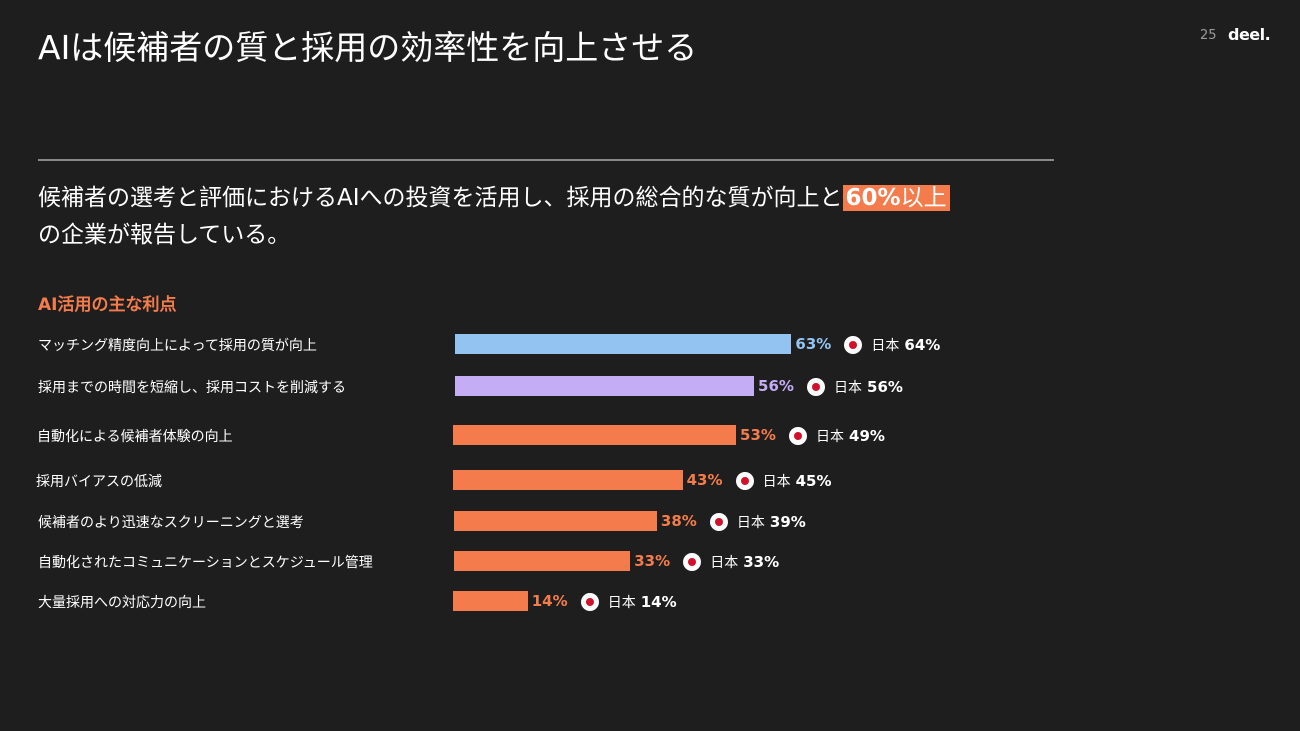 The width and height of the screenshot is (1300, 731). I want to click on subtitle-text: 候補者の選考と評価におけるAIへの投資を活用し、採用の総合的な質が向上と, so click(440, 198).